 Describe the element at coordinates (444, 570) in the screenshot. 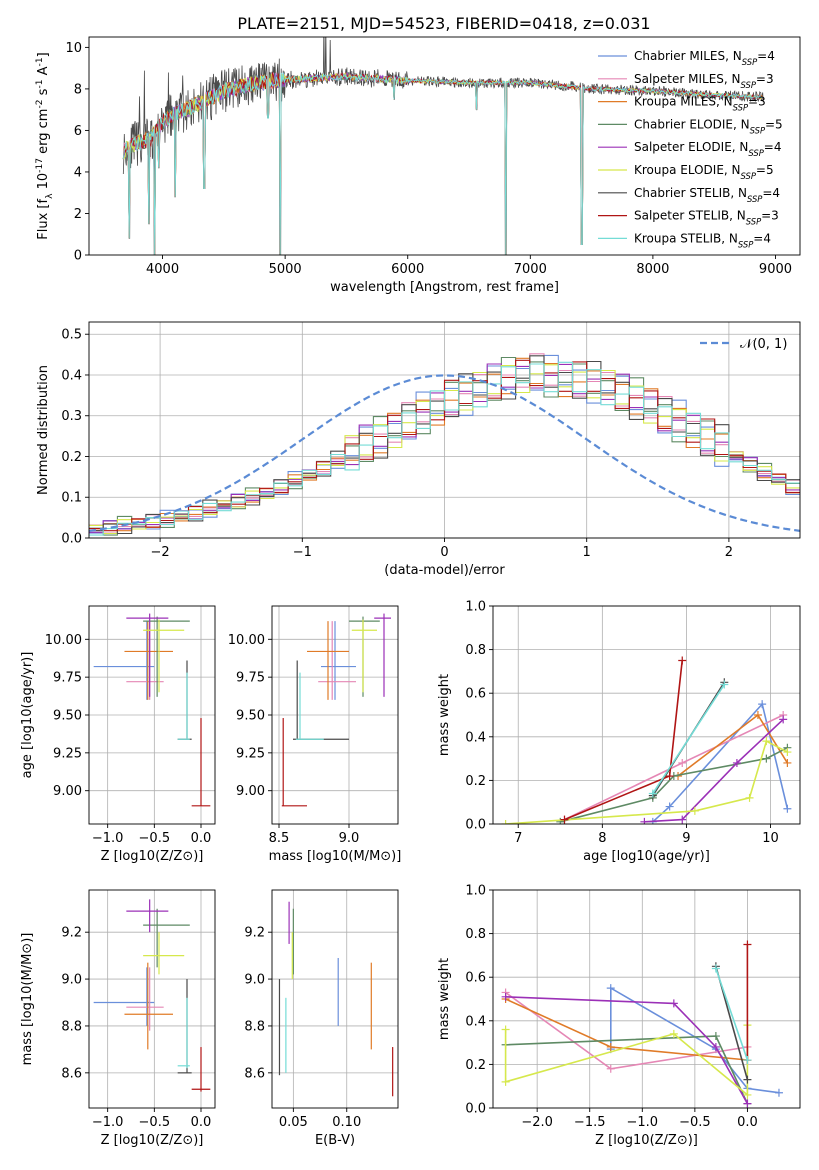

I see `x-axis-label: (data-model)/error` at that location.